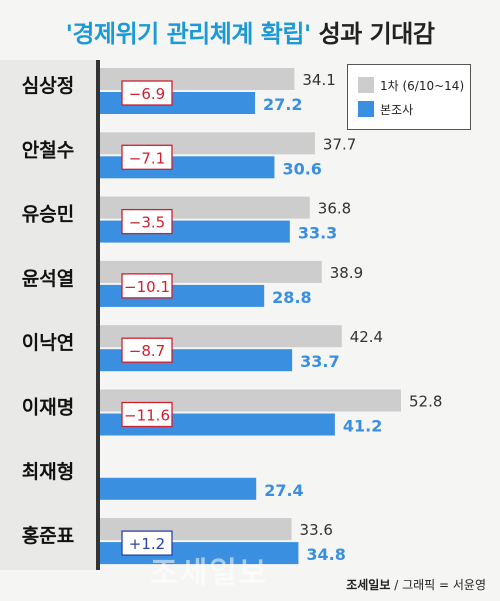 The width and height of the screenshot is (500, 601). I want to click on value-label-gray-row-3: 36.8, so click(334, 209).